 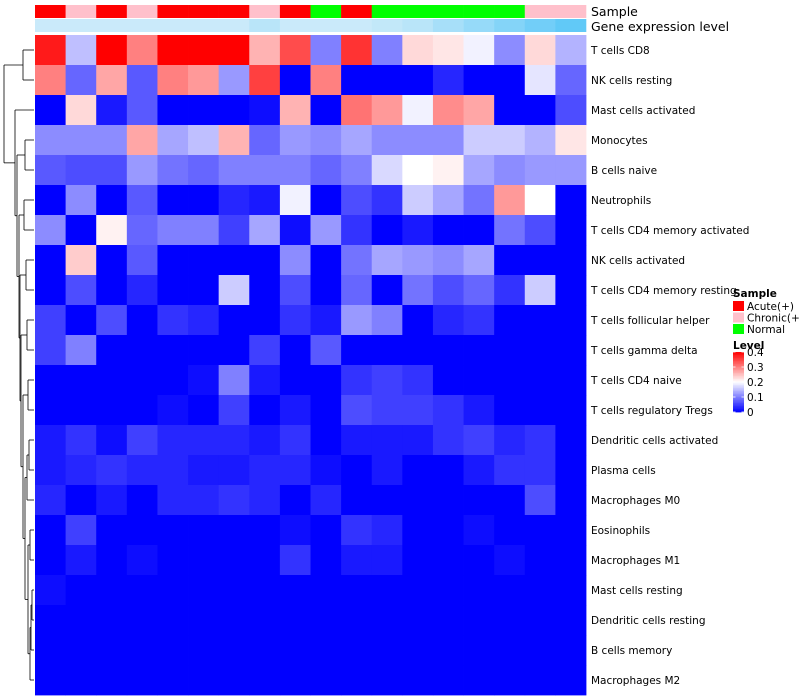 I want to click on row-label: T cells follicular helper, so click(x=650, y=321).